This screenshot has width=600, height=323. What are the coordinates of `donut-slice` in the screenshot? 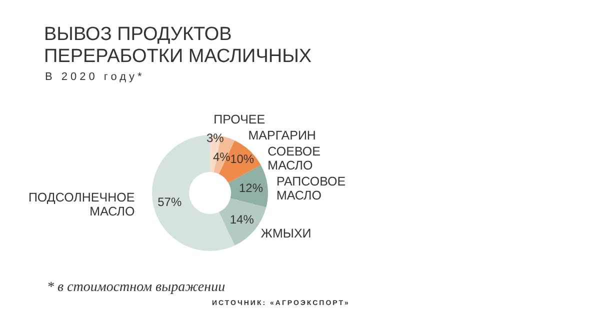 It's located at (248, 186).